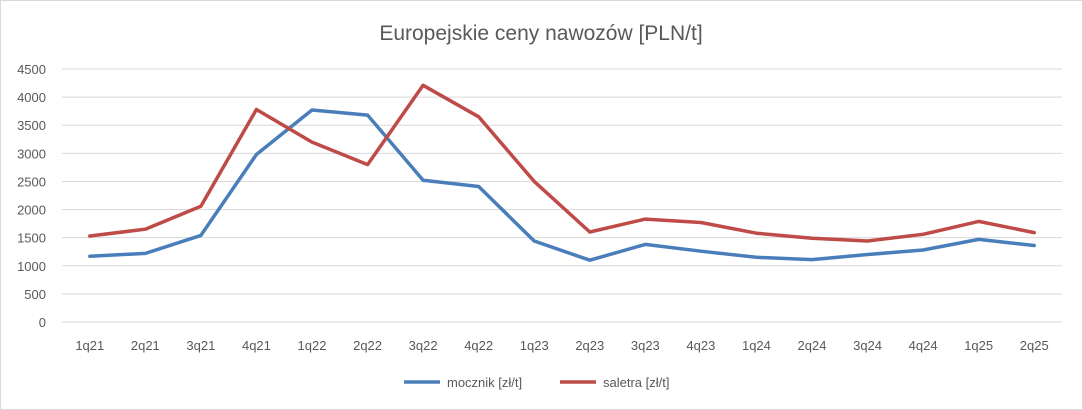  What do you see at coordinates (423, 345) in the screenshot?
I see `x-tick-label: 3q22` at bounding box center [423, 345].